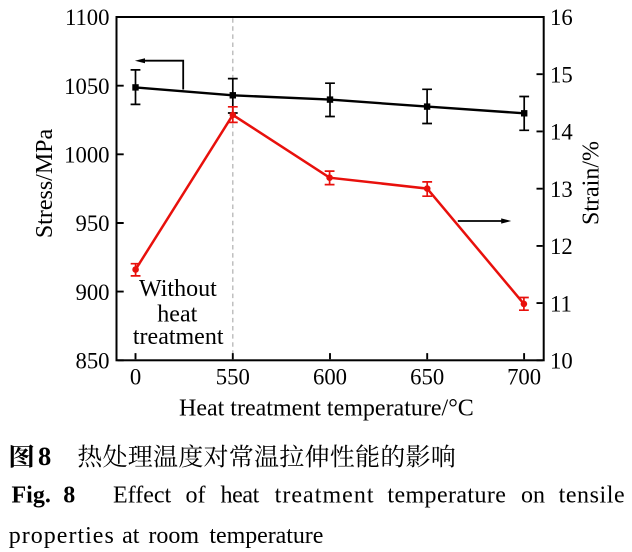 Image resolution: width=632 pixels, height=552 pixels. What do you see at coordinates (86, 155) in the screenshot?
I see `svg-text: 1000` at bounding box center [86, 155].